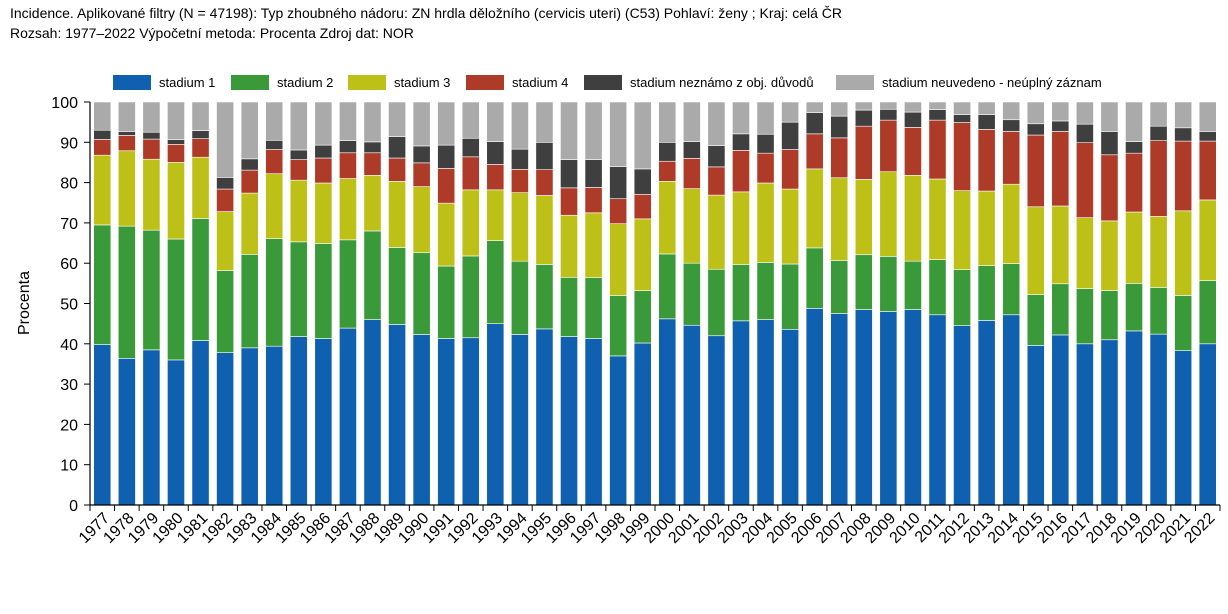 This screenshot has height=614, width=1228. What do you see at coordinates (176, 303) in the screenshot?
I see `bar-stack-1980` at bounding box center [176, 303].